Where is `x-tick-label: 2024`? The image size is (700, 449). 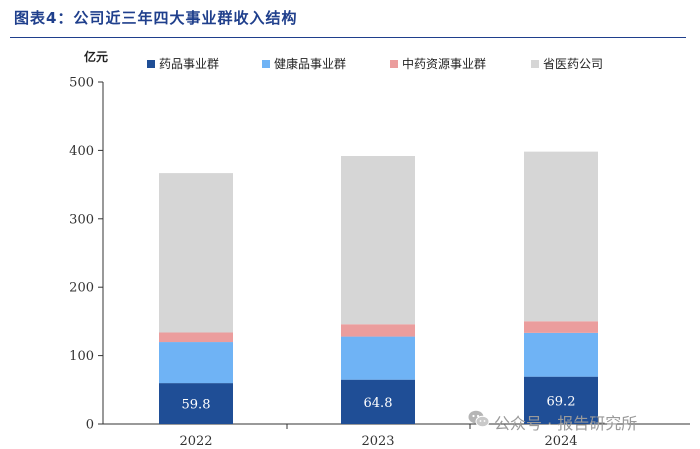
x-tick-label: 2024 is located at coordinates (560, 441).